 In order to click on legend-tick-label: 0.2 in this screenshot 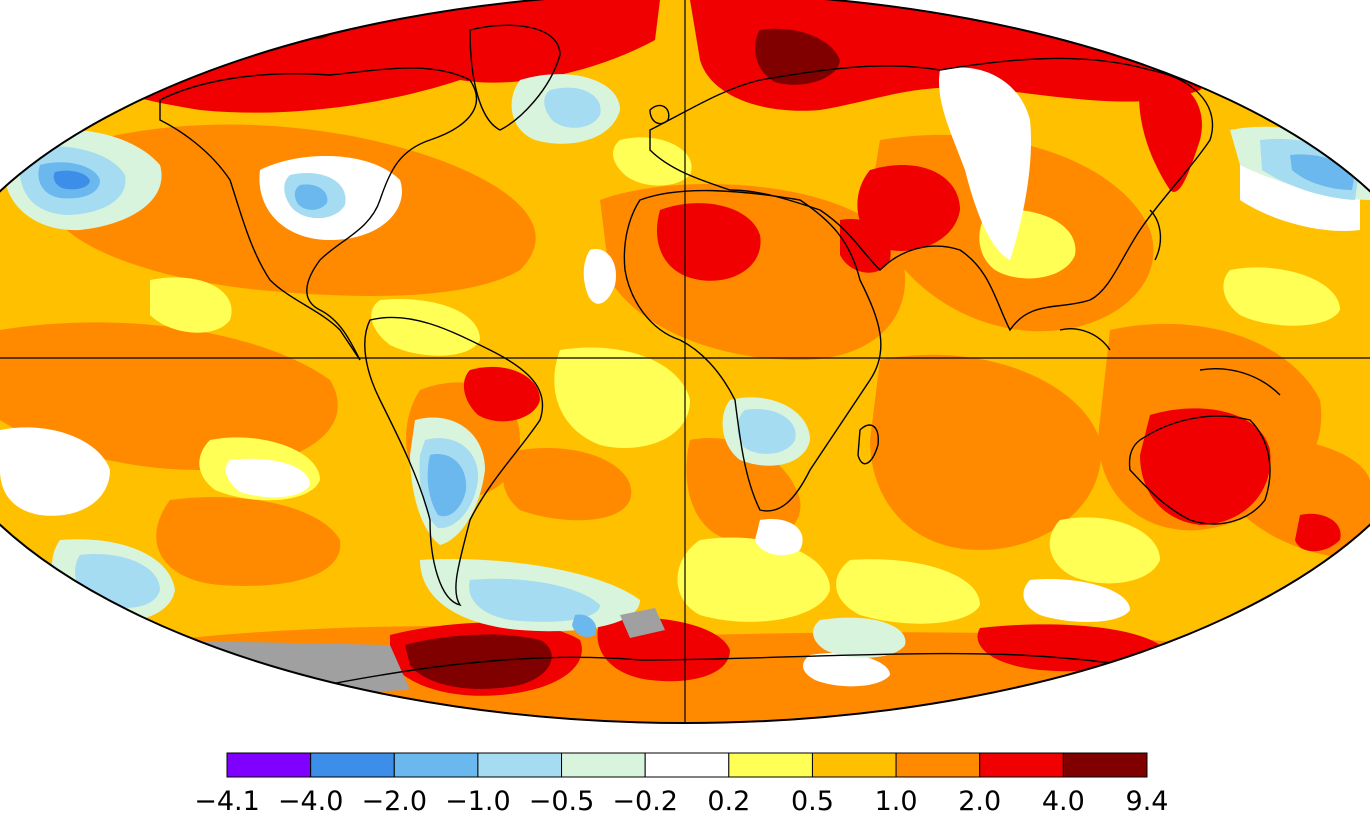, I will do `click(728, 801)`.